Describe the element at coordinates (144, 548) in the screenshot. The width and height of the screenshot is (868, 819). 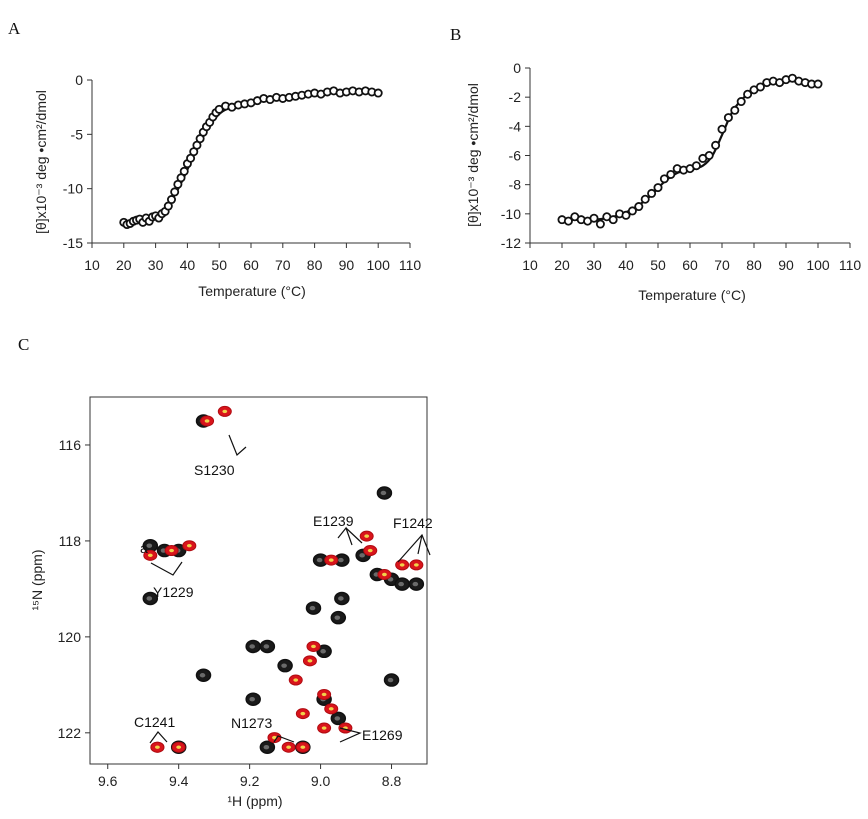
I see `annotation-a: a` at that location.